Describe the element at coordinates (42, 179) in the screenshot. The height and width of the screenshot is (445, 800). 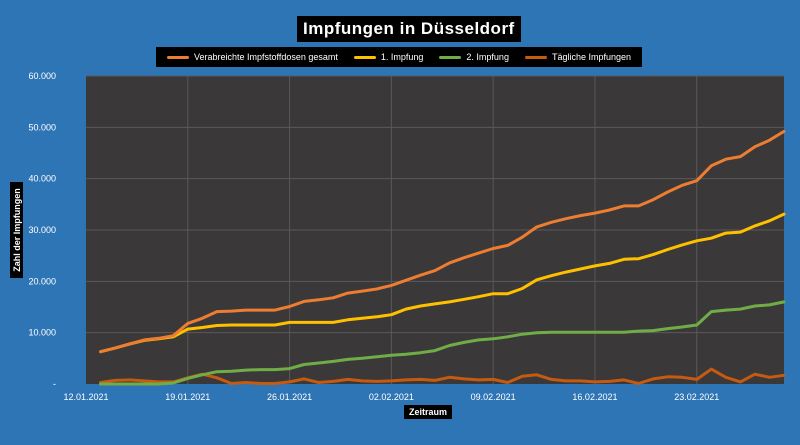
I see `y-tick-label: 40.000` at that location.